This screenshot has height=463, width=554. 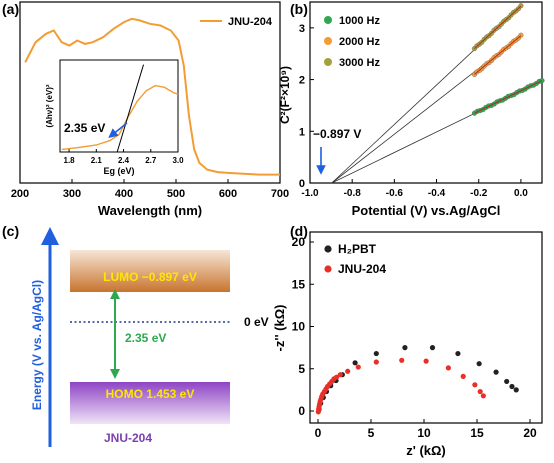 I want to click on panel-b-ylabel: C²(F²×10⁹), so click(x=285, y=95).